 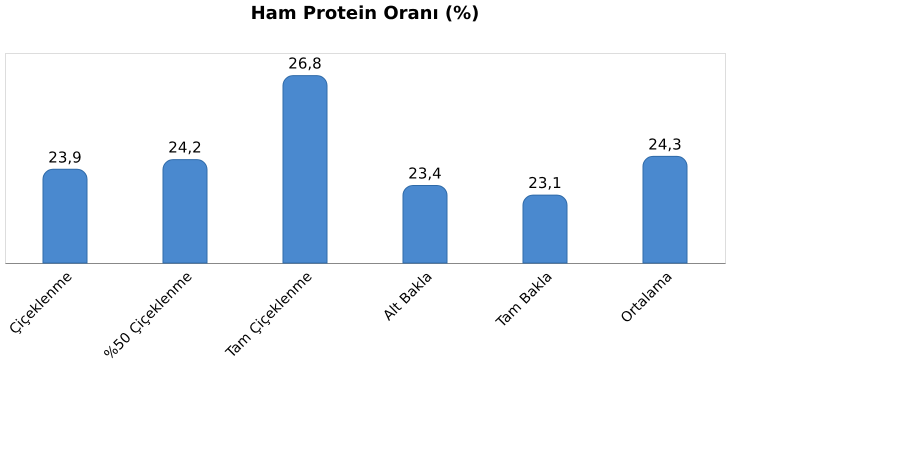 I want to click on chart-title: Ham Protein Oranı (%), so click(x=365, y=13).